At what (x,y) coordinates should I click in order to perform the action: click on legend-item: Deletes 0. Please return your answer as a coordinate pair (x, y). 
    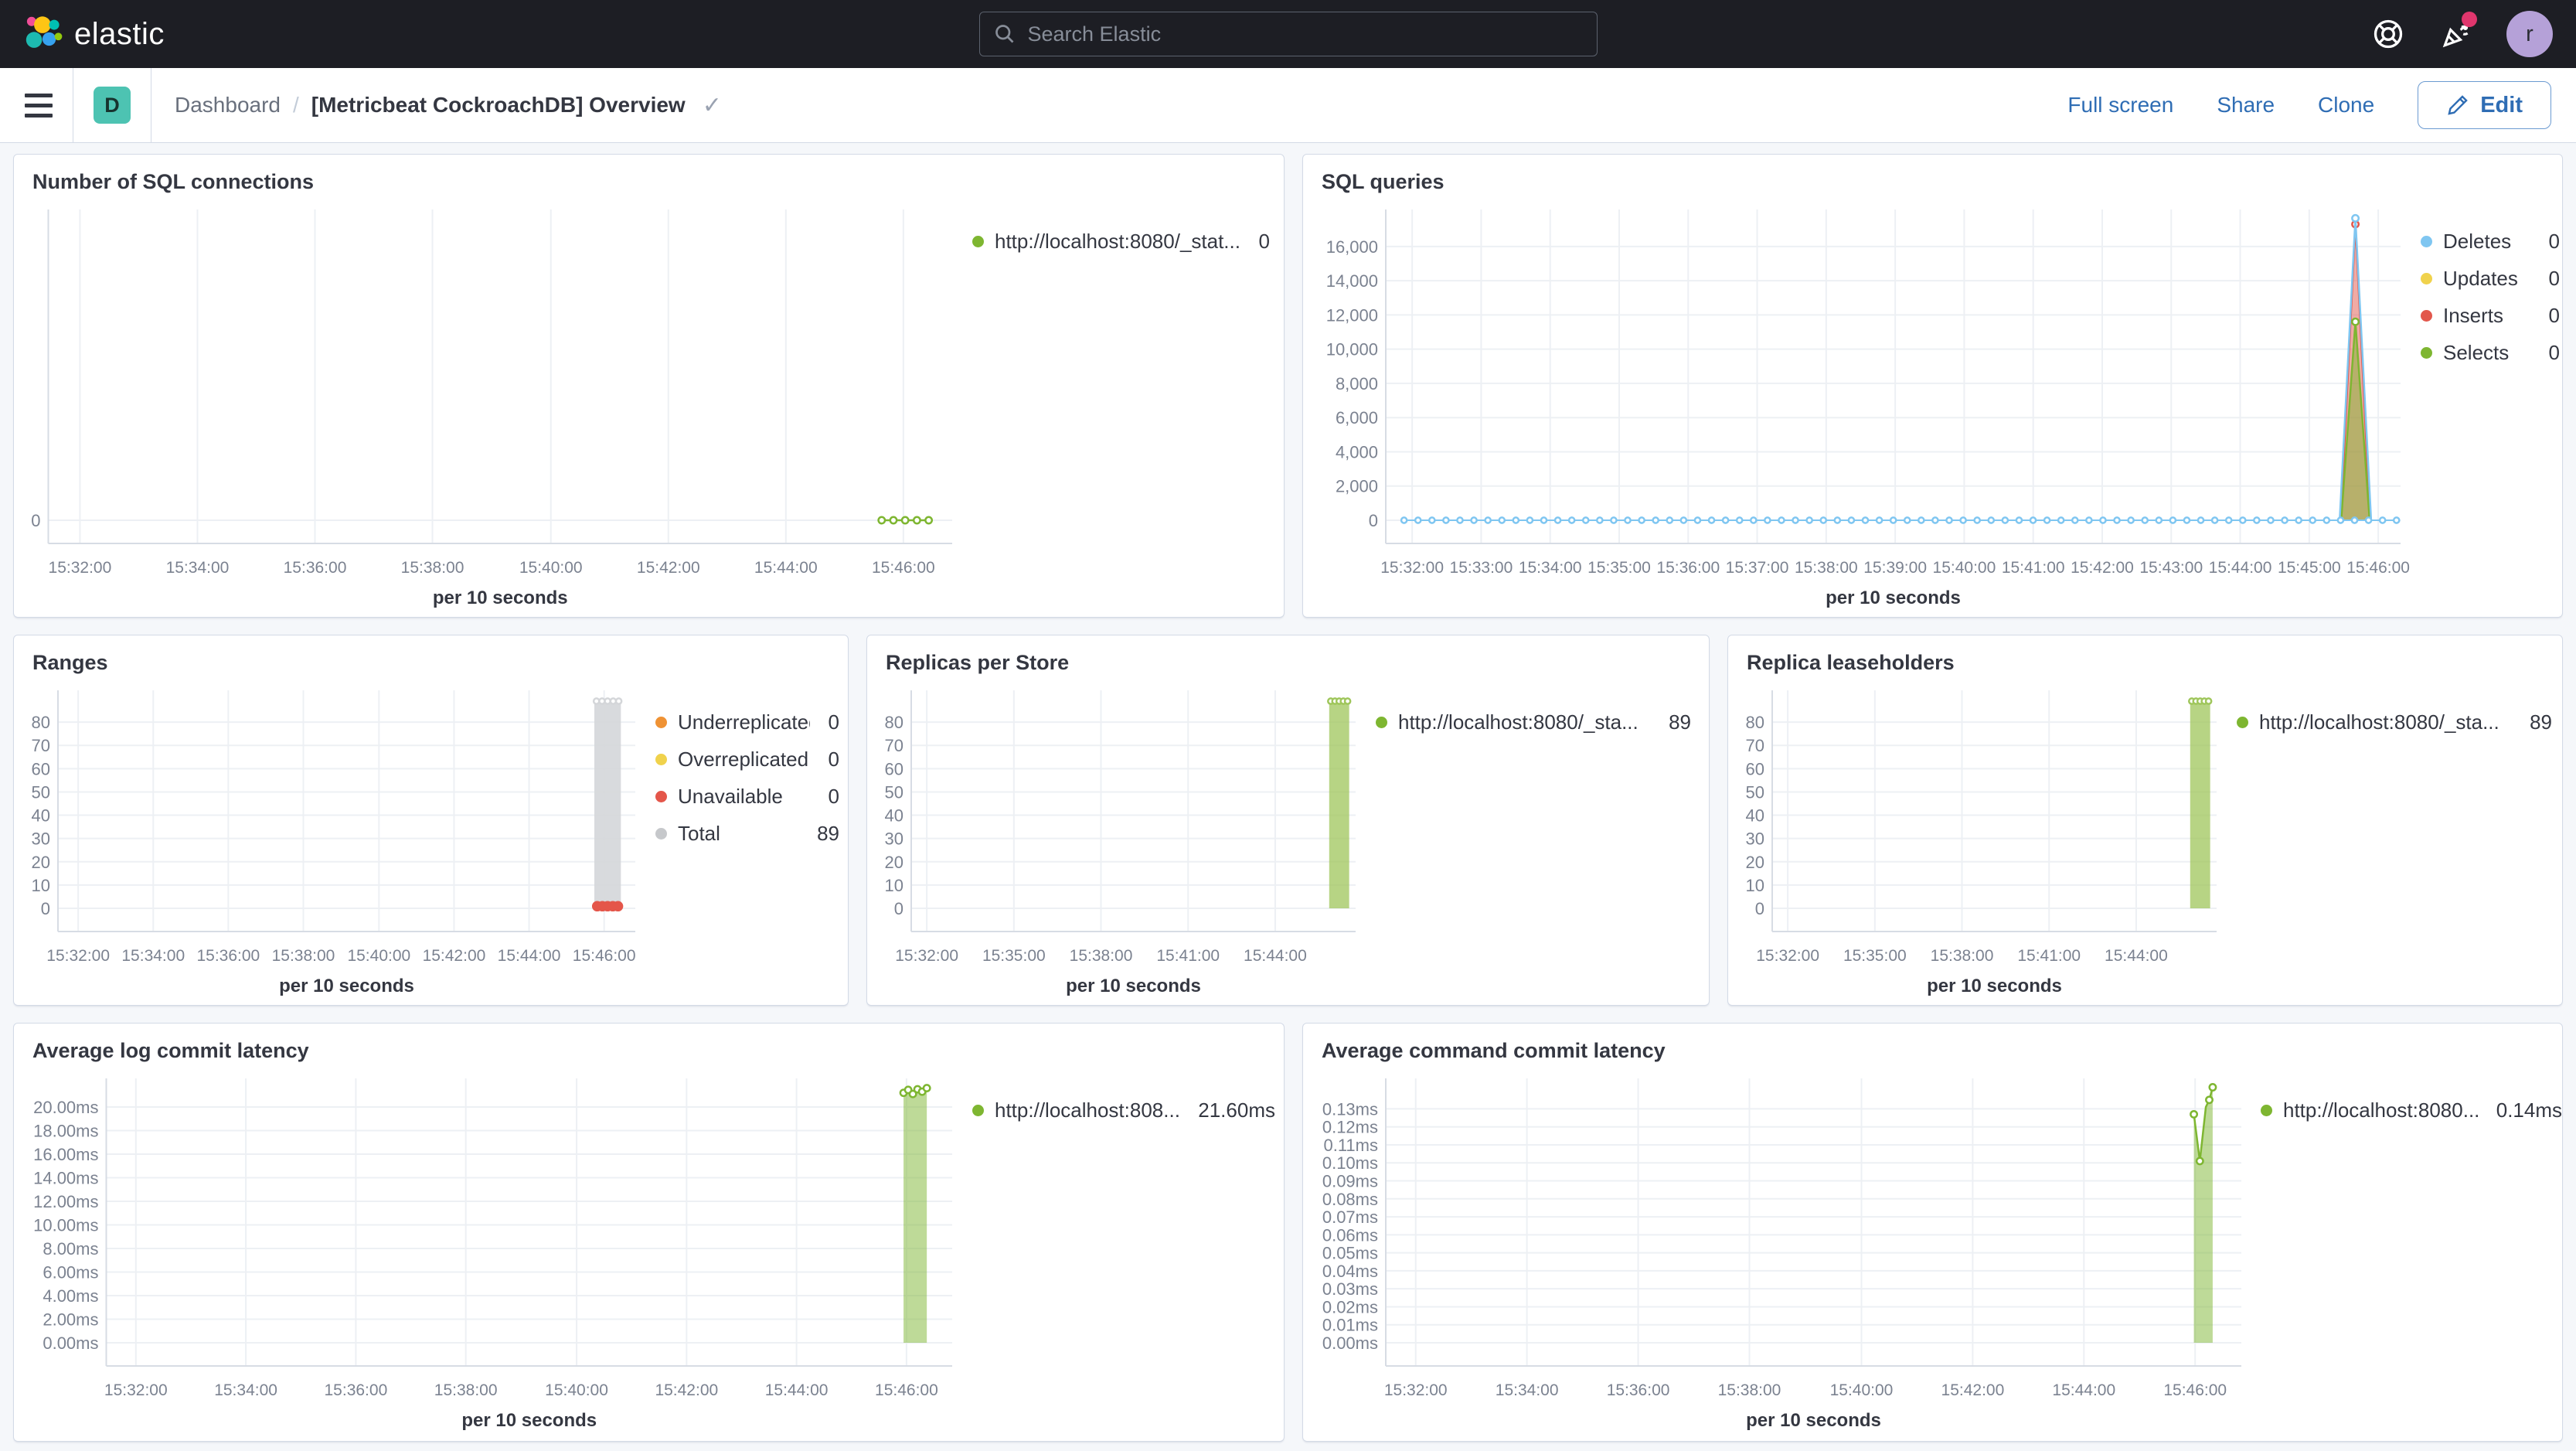
    Looking at the image, I should click on (2490, 242).